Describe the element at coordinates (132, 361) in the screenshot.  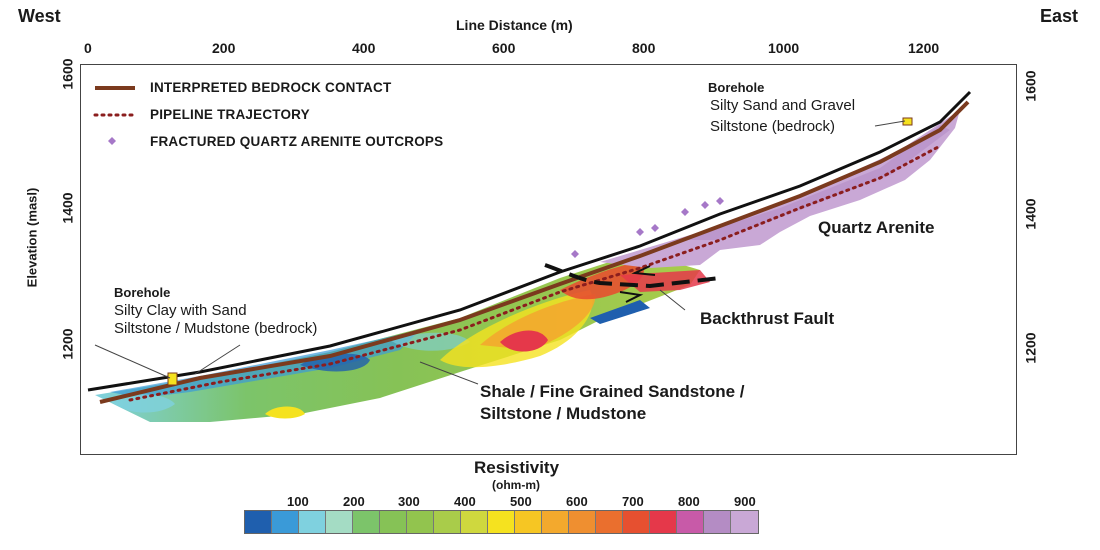
I see `leader-borehole-west-a` at that location.